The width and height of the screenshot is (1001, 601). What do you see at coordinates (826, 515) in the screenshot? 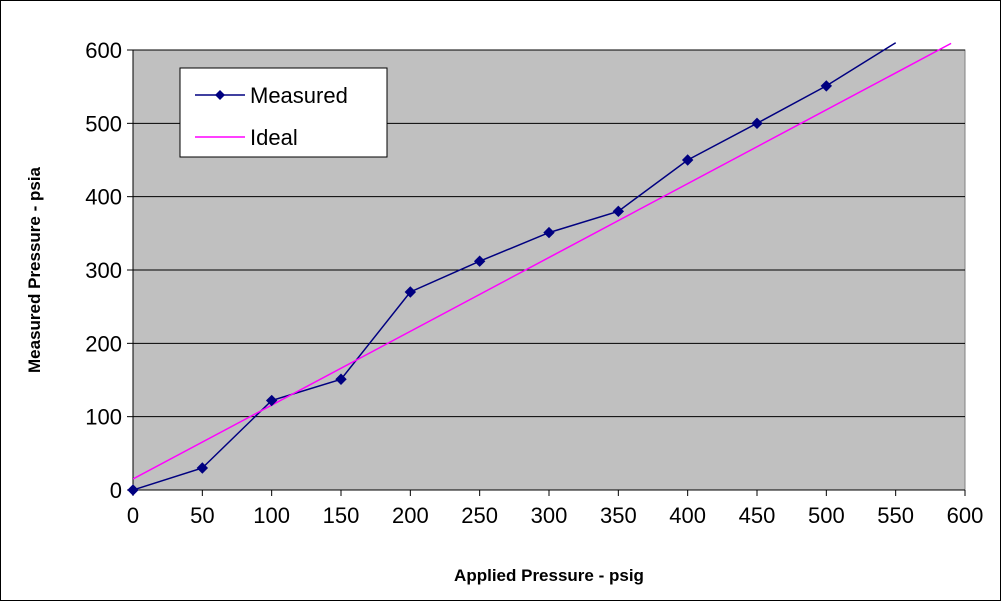
I see `x-tick-label: 500` at bounding box center [826, 515].